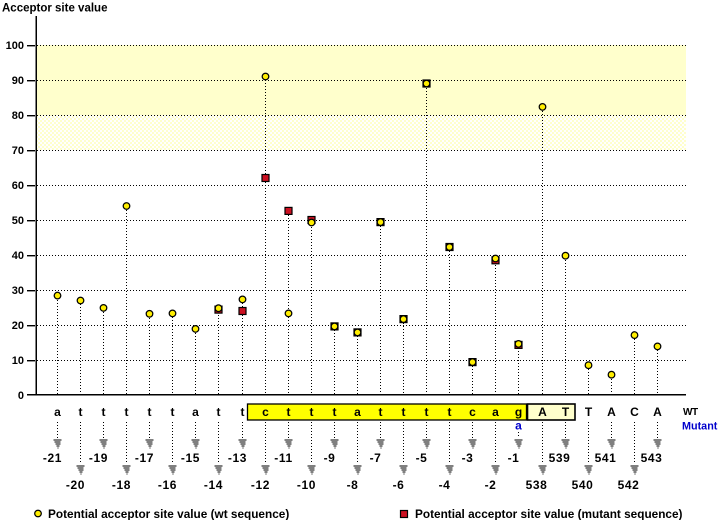  I want to click on svg-text: -16, so click(167, 485).